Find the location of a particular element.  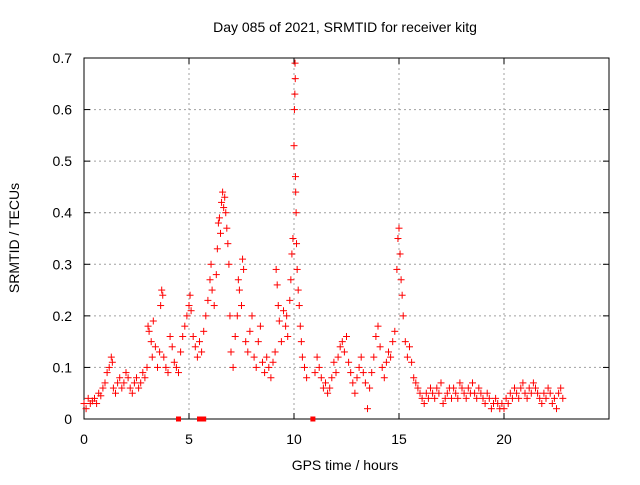

y-tick-labels: 0 0.1 0.2 0.3 0.4 0.5 0.6 0.7 is located at coordinates (63, 238).